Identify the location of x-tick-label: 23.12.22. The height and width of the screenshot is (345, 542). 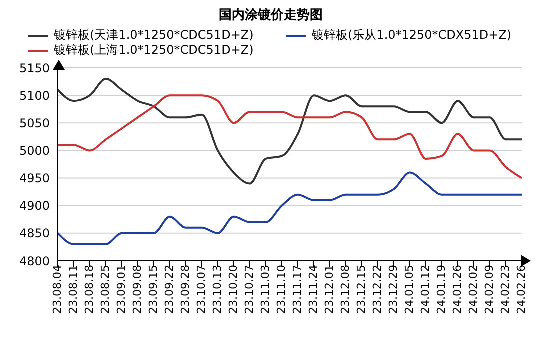
(377, 289).